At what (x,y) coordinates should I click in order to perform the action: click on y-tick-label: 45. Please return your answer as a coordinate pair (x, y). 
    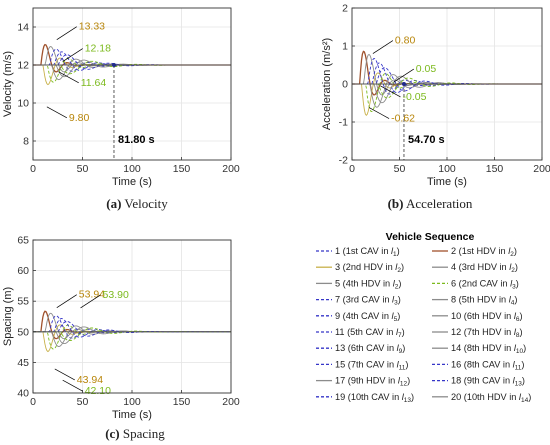
    Looking at the image, I should click on (23, 363).